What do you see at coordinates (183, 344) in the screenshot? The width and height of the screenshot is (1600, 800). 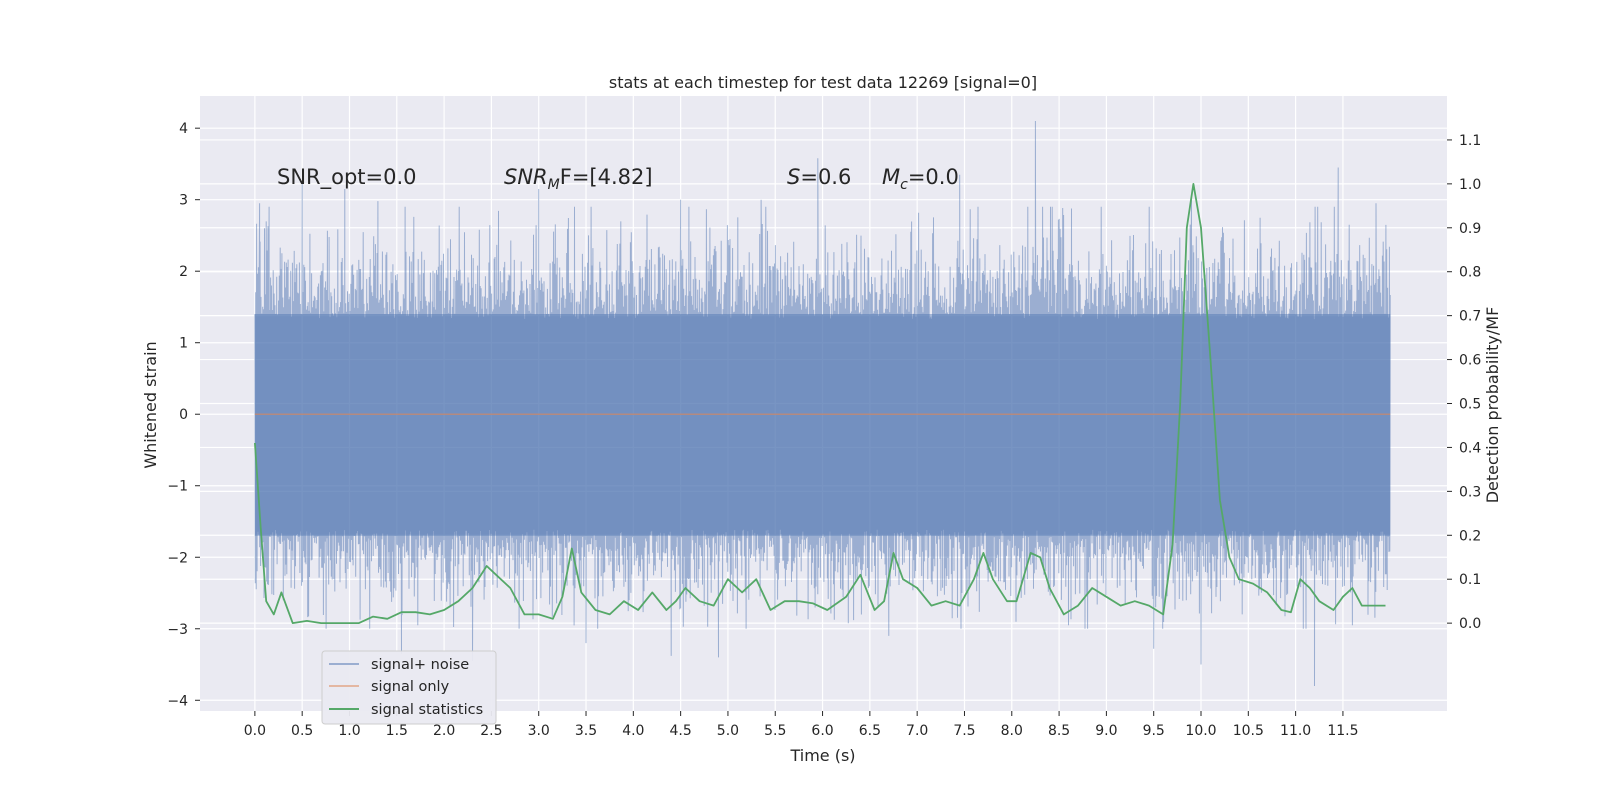 I see `y-left-tick-label: 1` at bounding box center [183, 344].